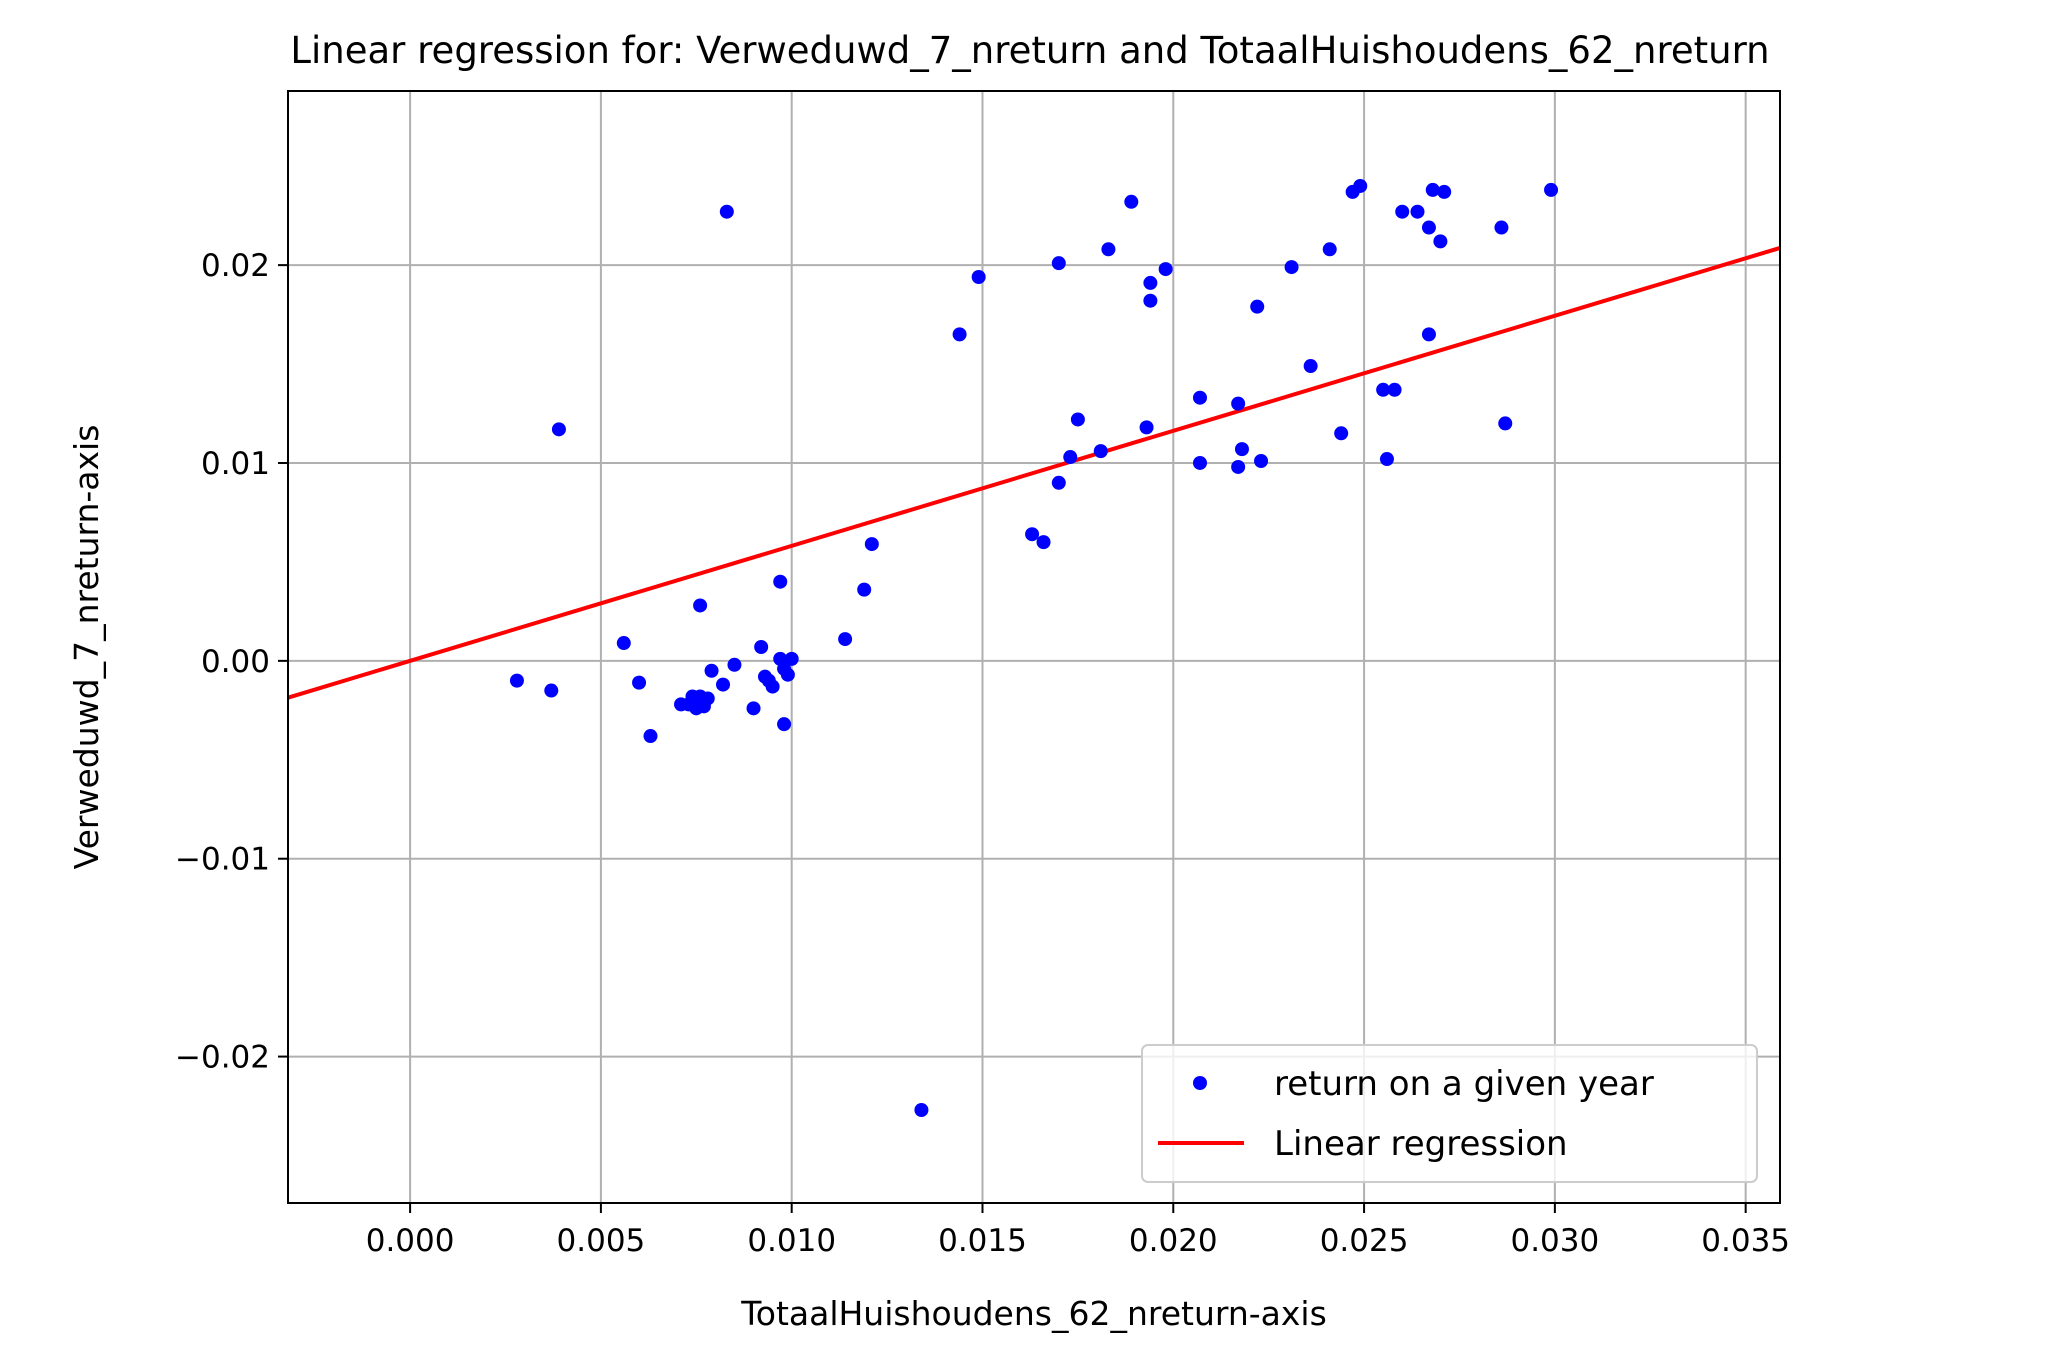  Describe the element at coordinates (1078, 1231) in the screenshot. I see `x-axis-ticks: 0.000 0.005 0.010 0.015 0.020 0.025 0.030 0.035` at that location.